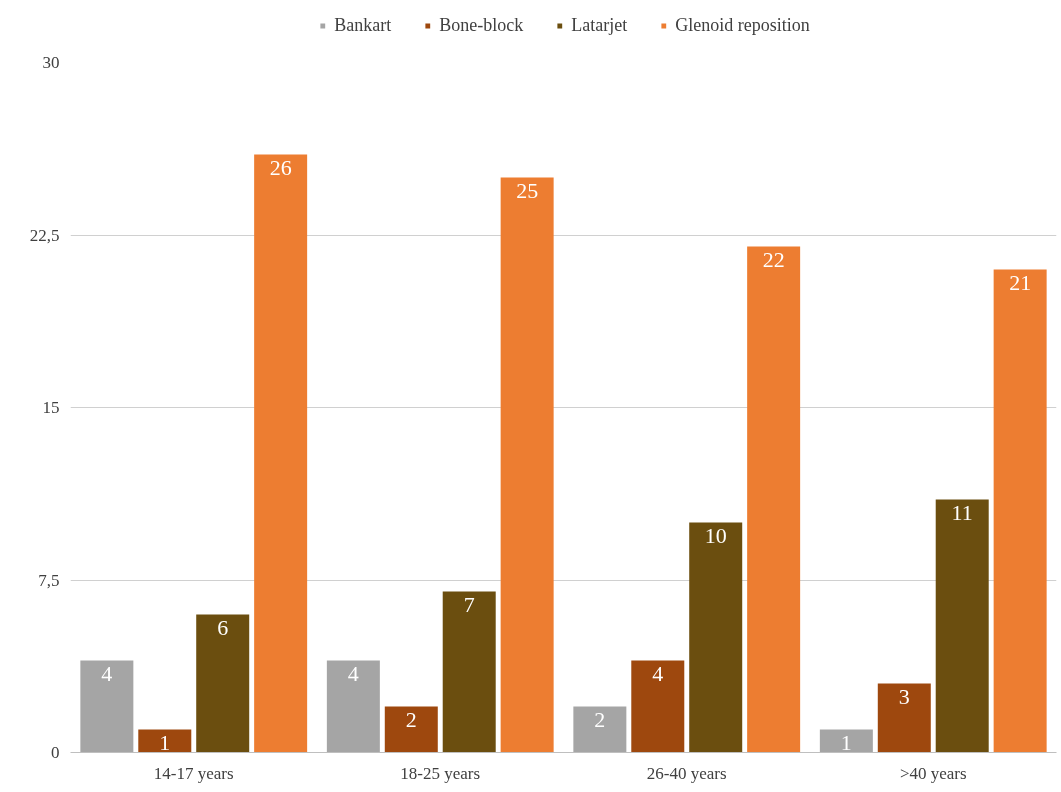  Describe the element at coordinates (51, 62) in the screenshot. I see `y-tick-label: 30` at that location.